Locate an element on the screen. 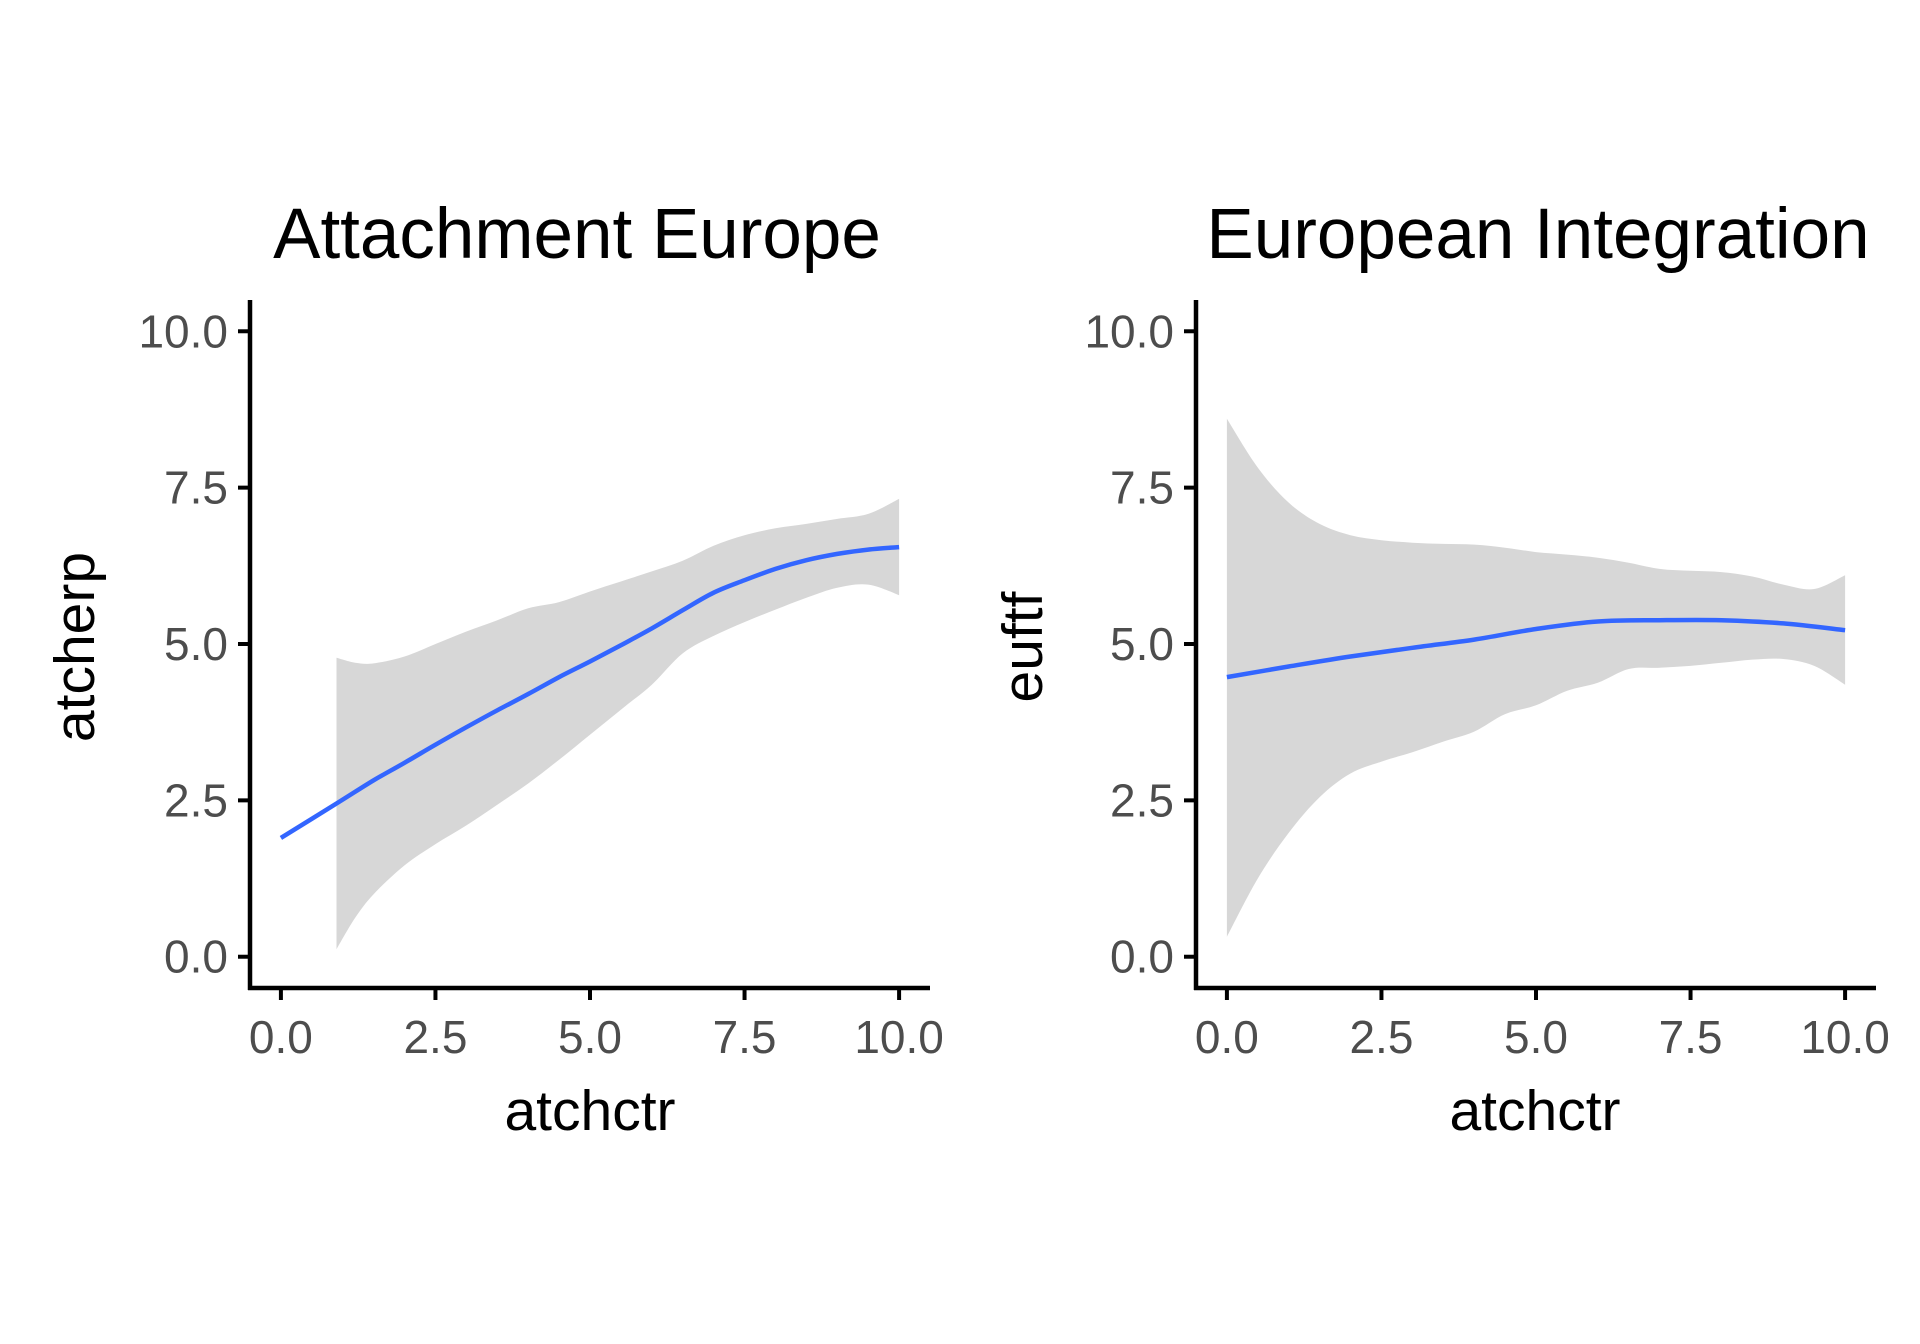 Image resolution: width=1920 pixels, height=1344 pixels. panel-title: European Integration is located at coordinates (1537, 234).